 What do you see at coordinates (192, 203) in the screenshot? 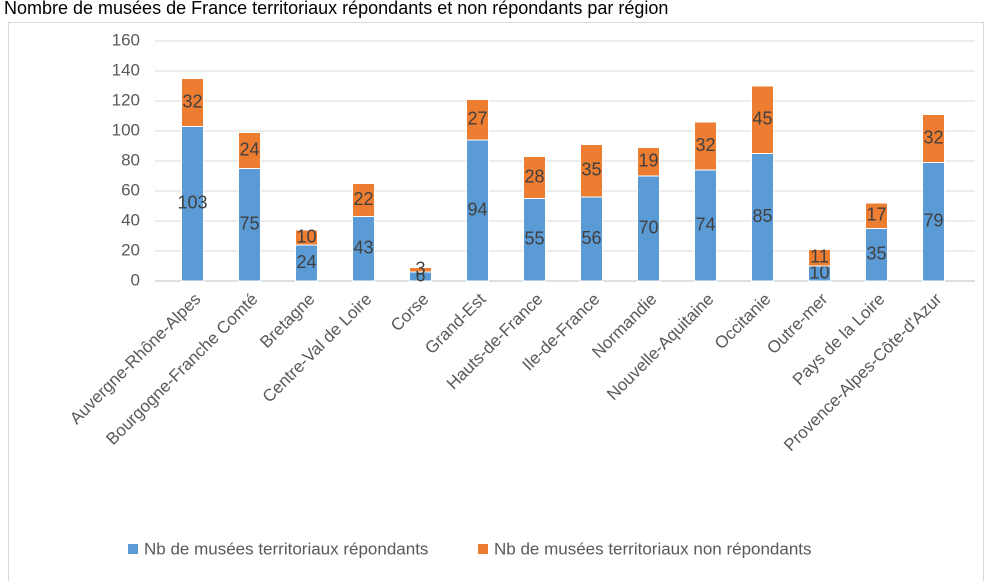
I see `data-label: 103` at bounding box center [192, 203].